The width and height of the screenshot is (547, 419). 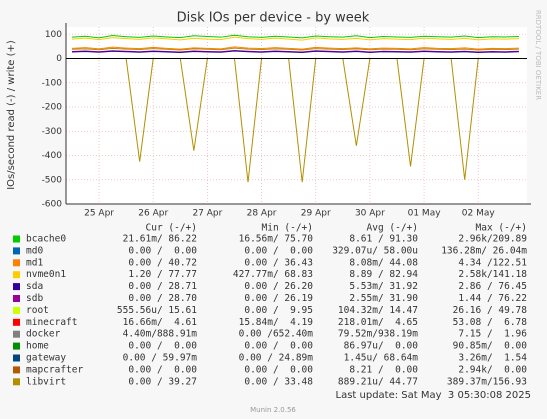 What do you see at coordinates (383, 262) in the screenshot?
I see `legend-value: 8.08m/ 44.08` at bounding box center [383, 262].